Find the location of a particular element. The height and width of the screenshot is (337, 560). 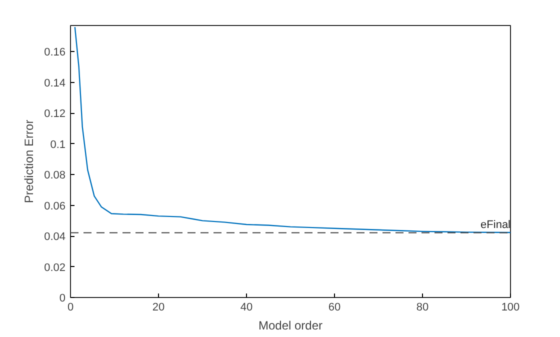

y-tick-label: 0.1 is located at coordinates (58, 144).